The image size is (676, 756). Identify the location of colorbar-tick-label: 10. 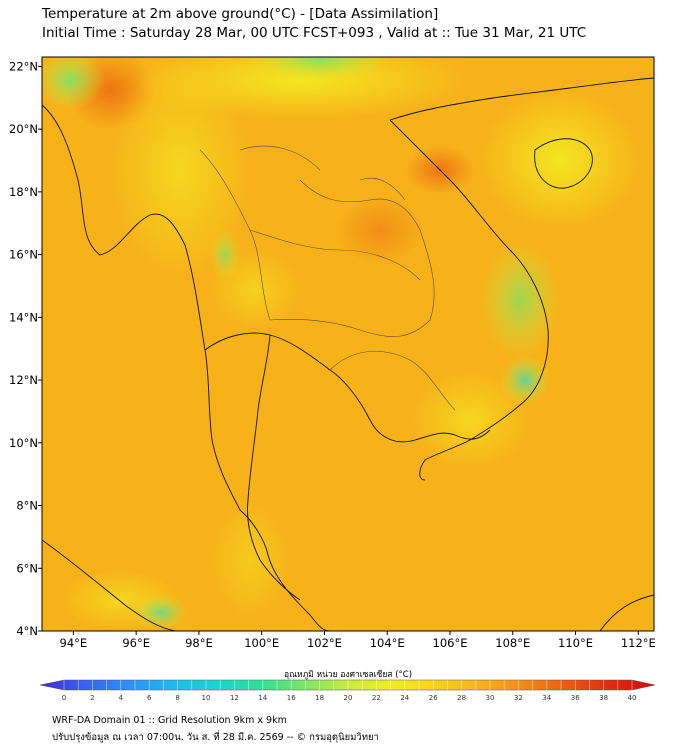
(206, 698).